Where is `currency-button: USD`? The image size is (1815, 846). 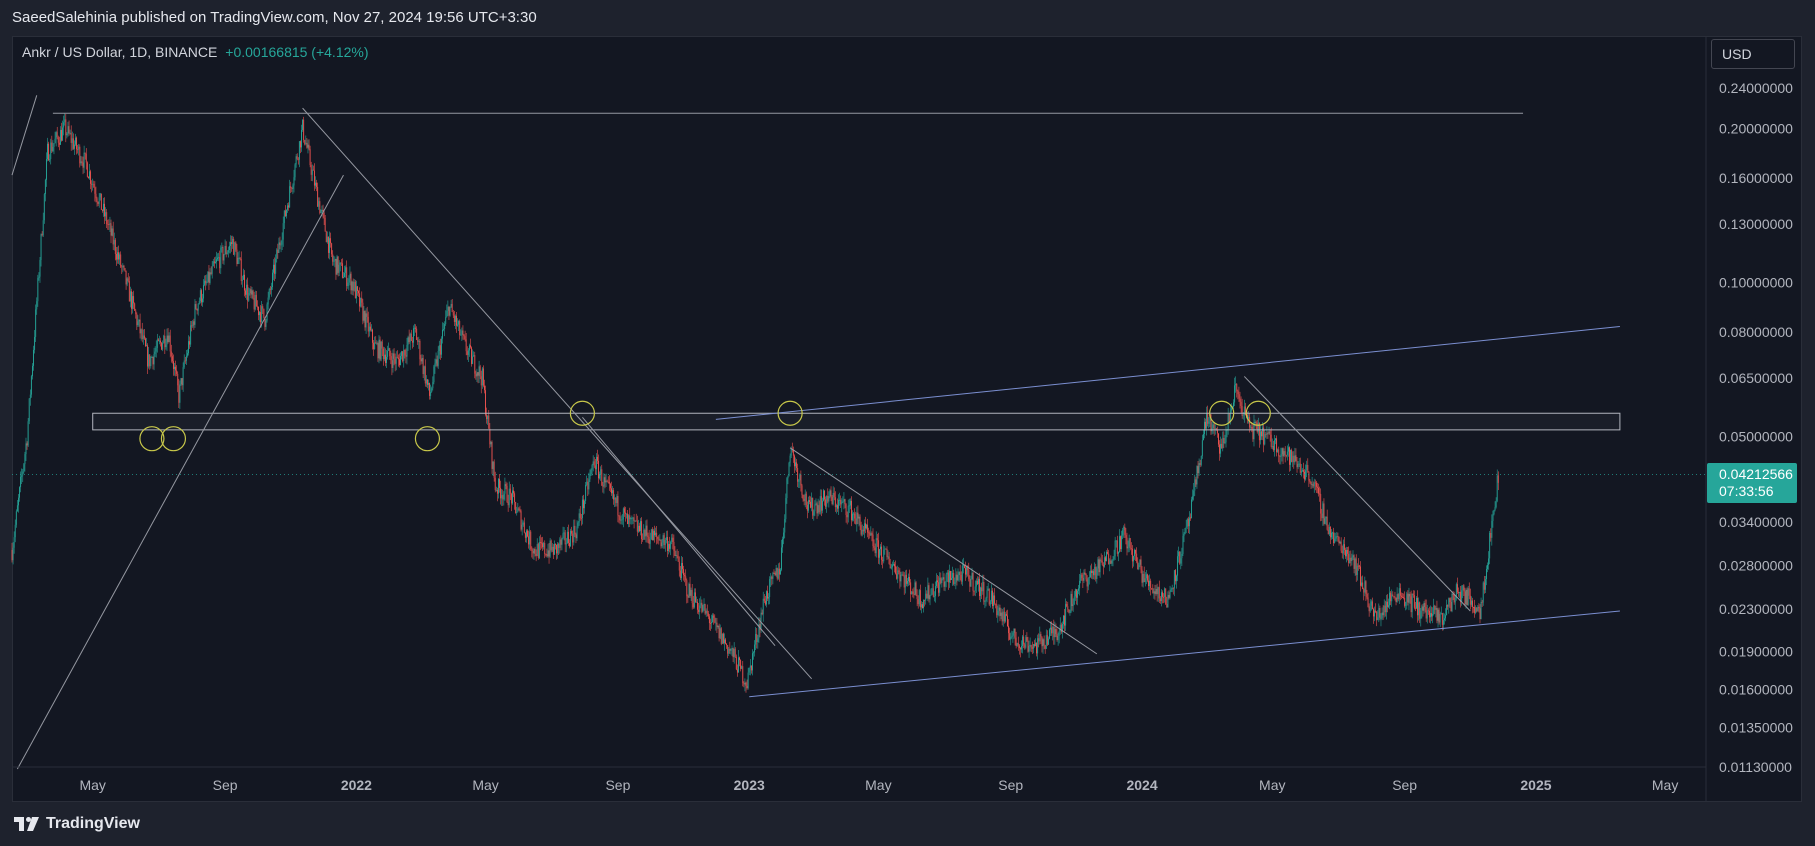
currency-button: USD is located at coordinates (1753, 54).